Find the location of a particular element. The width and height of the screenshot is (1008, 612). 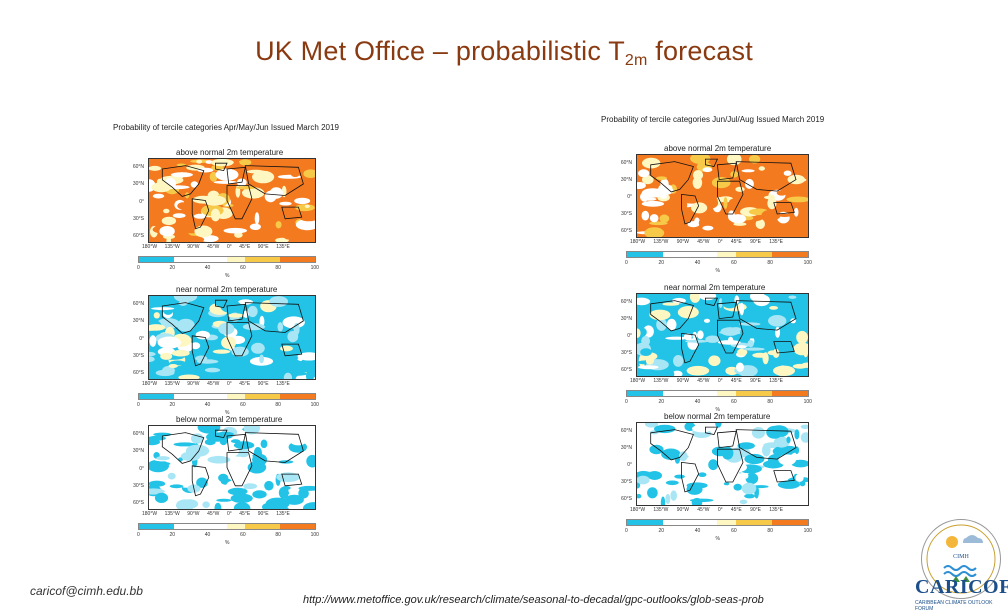

map-above-normal is located at coordinates (722, 196).